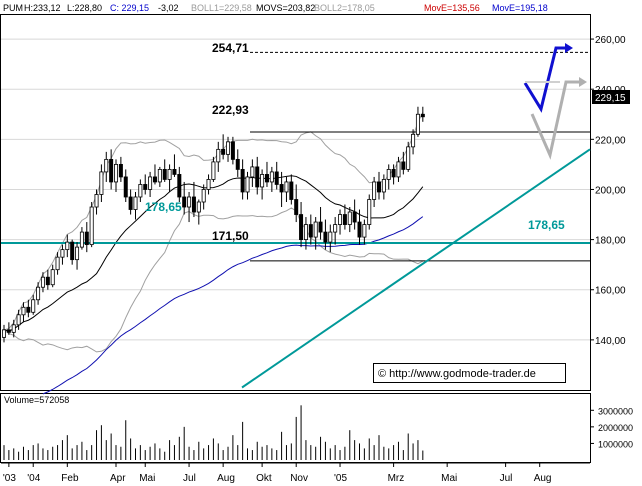 The height and width of the screenshot is (486, 642). Describe the element at coordinates (615, 428) in the screenshot. I see `volume-tick-label: 2000000` at that location.